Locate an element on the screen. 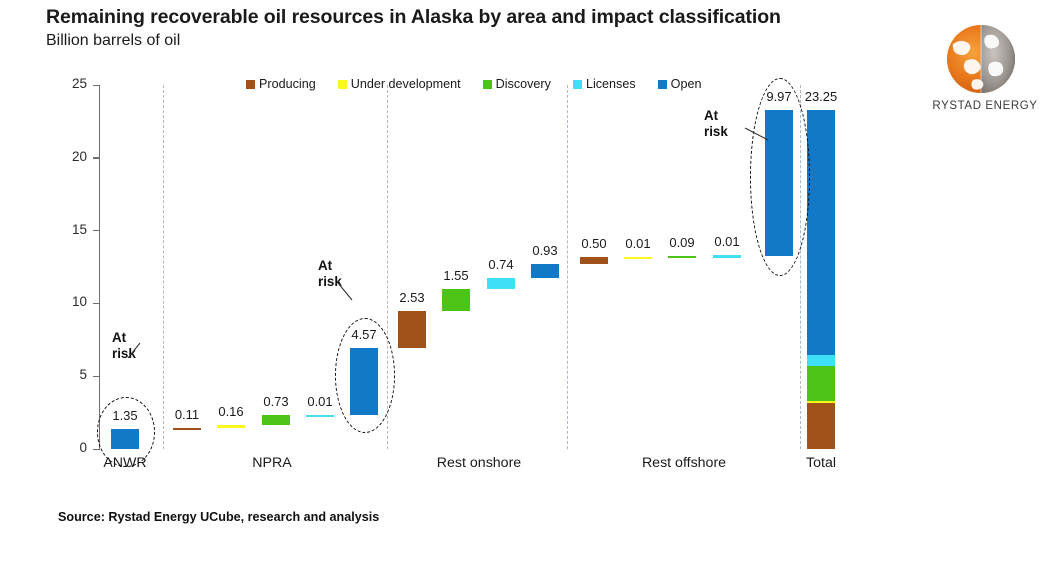 Image resolution: width=1063 pixels, height=561 pixels. legend-item: Under development is located at coordinates (399, 84).